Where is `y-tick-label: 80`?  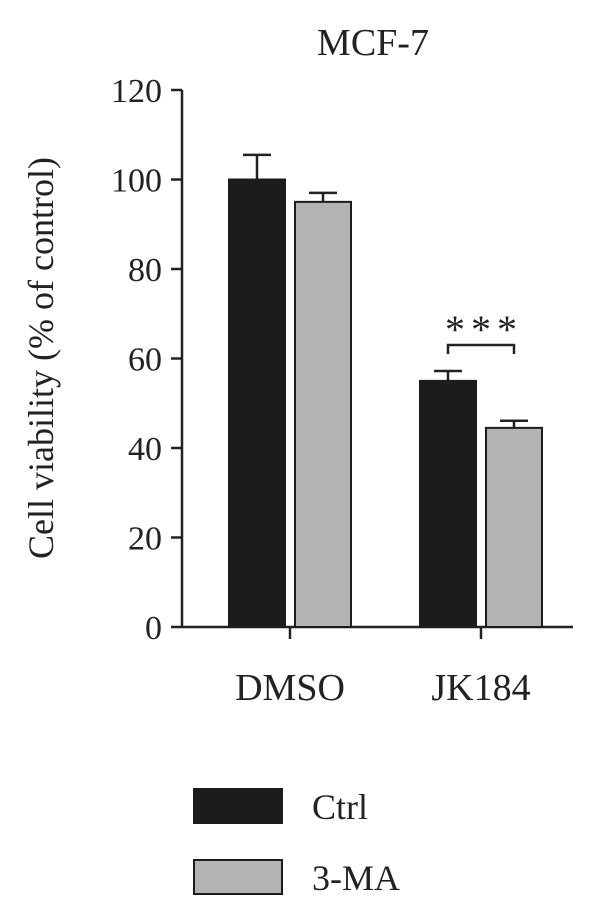 y-tick-label: 80 is located at coordinates (145, 270).